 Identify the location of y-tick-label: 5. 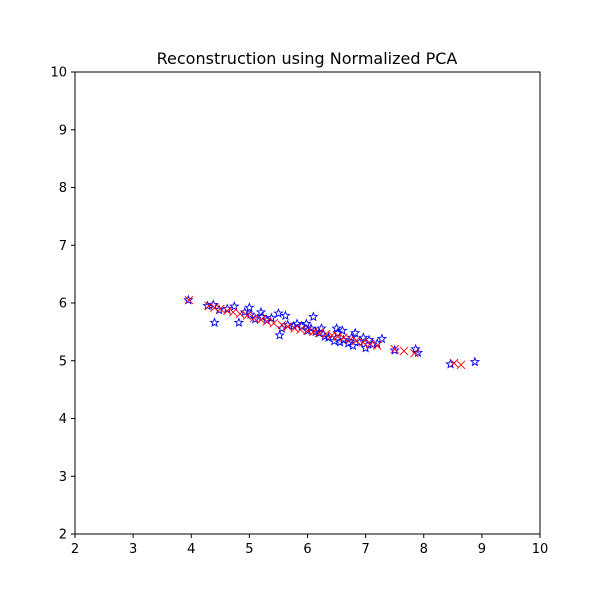
(63, 361).